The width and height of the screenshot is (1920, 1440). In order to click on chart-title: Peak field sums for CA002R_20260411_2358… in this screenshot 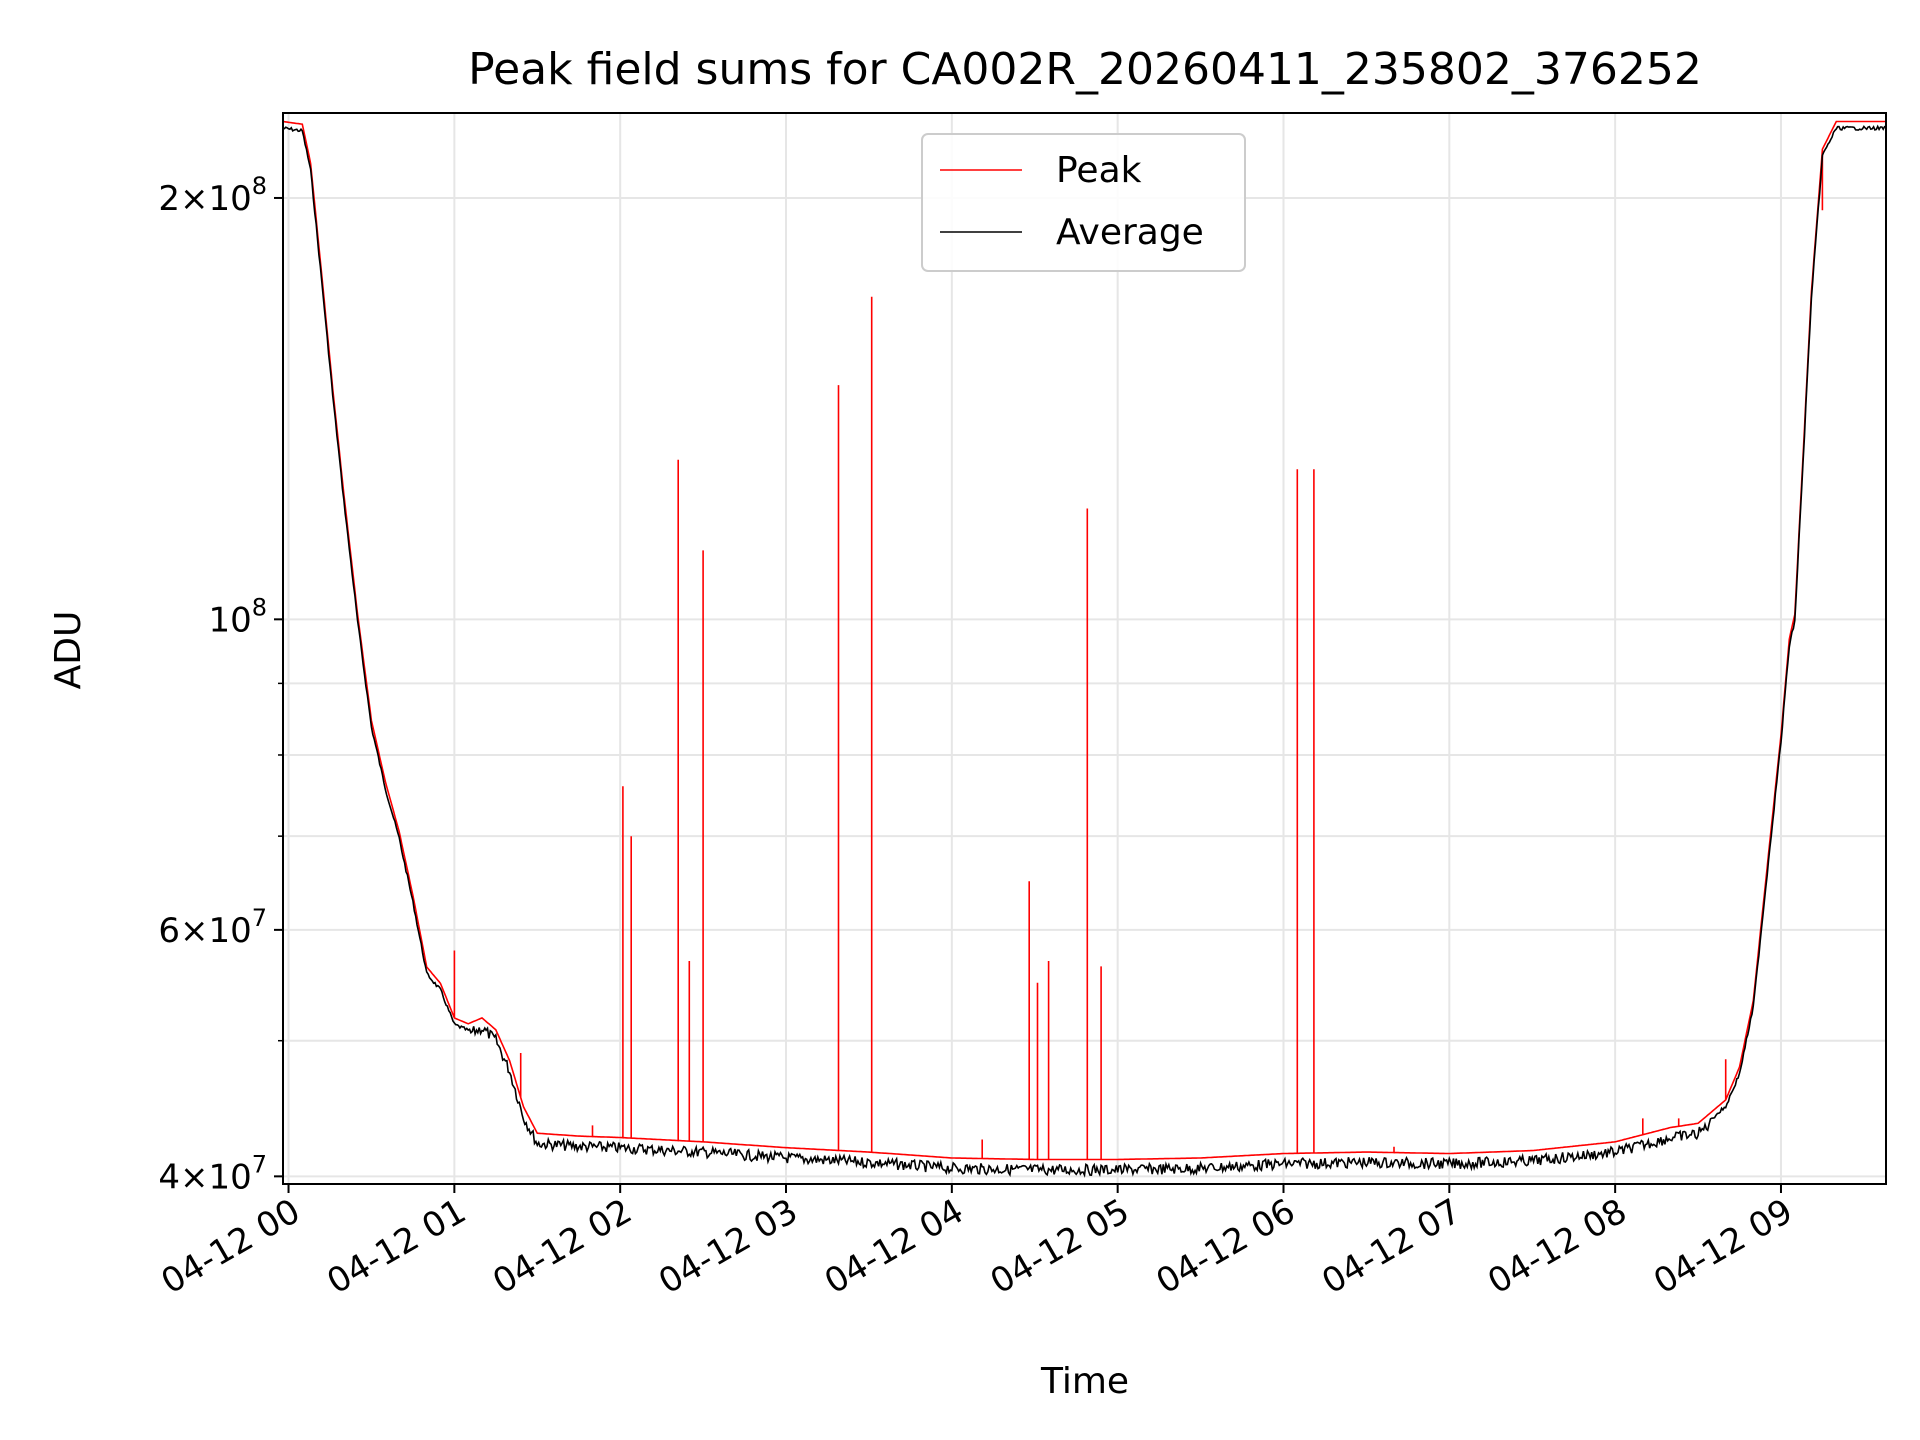, I will do `click(1085, 69)`.